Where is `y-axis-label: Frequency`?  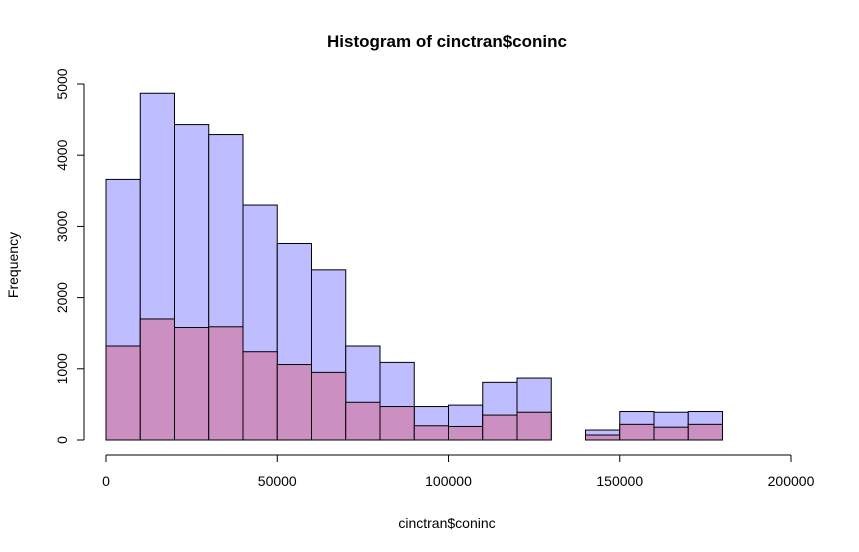
y-axis-label: Frequency is located at coordinates (13, 265).